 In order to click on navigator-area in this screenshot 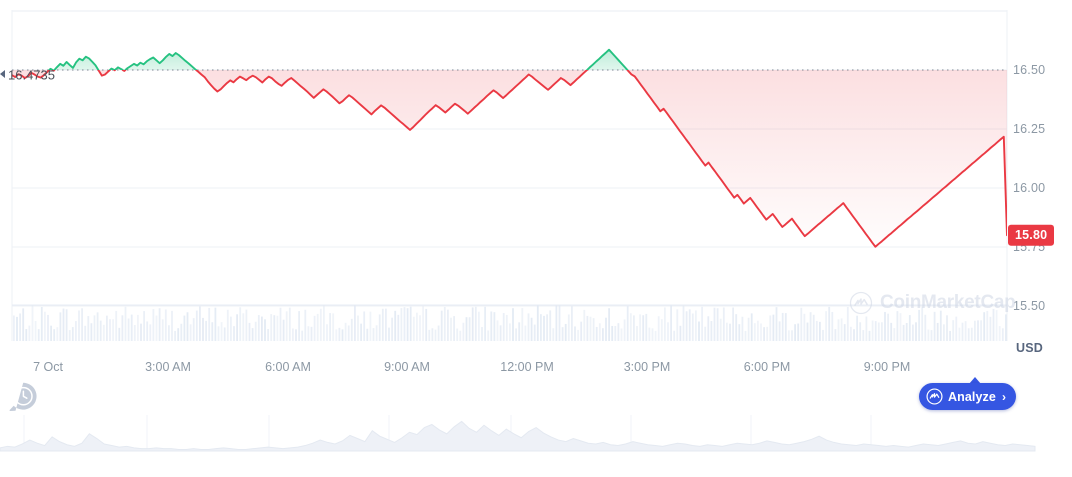, I will do `click(518, 436)`.